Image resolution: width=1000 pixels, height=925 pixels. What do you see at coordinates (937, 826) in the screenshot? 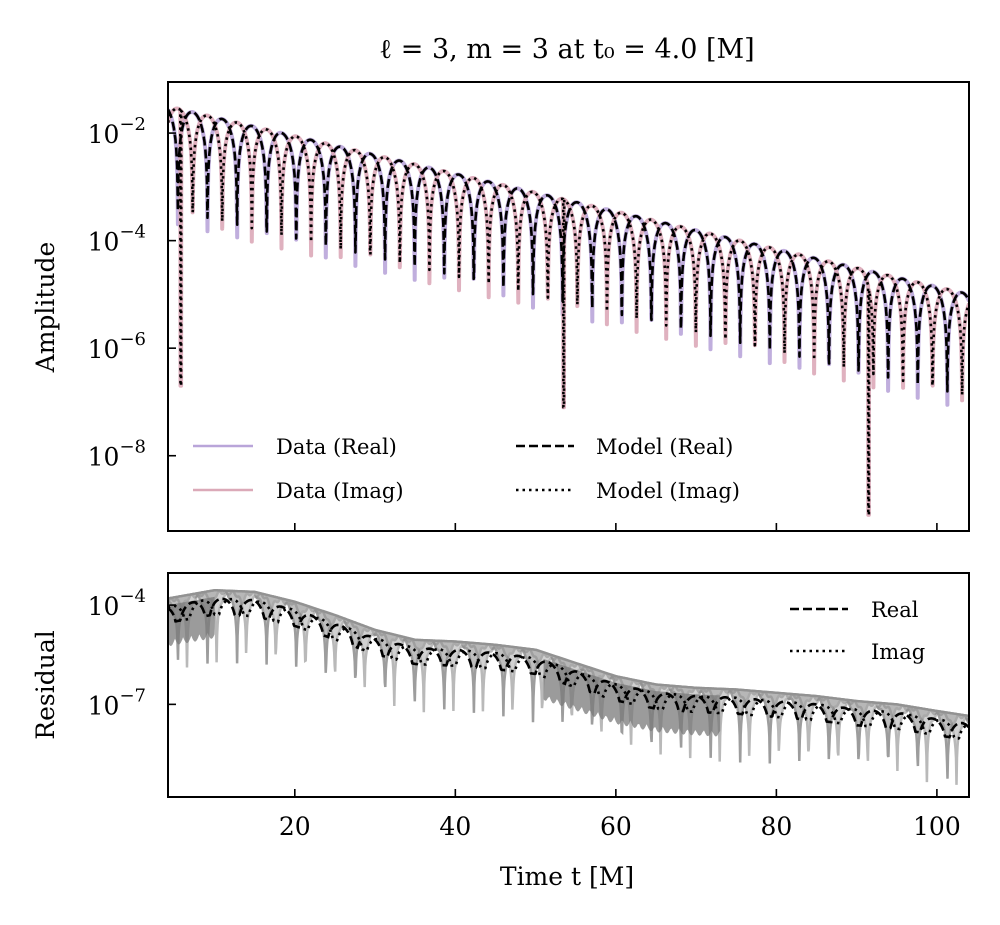
I see `x-tick-label: 100` at bounding box center [937, 826].